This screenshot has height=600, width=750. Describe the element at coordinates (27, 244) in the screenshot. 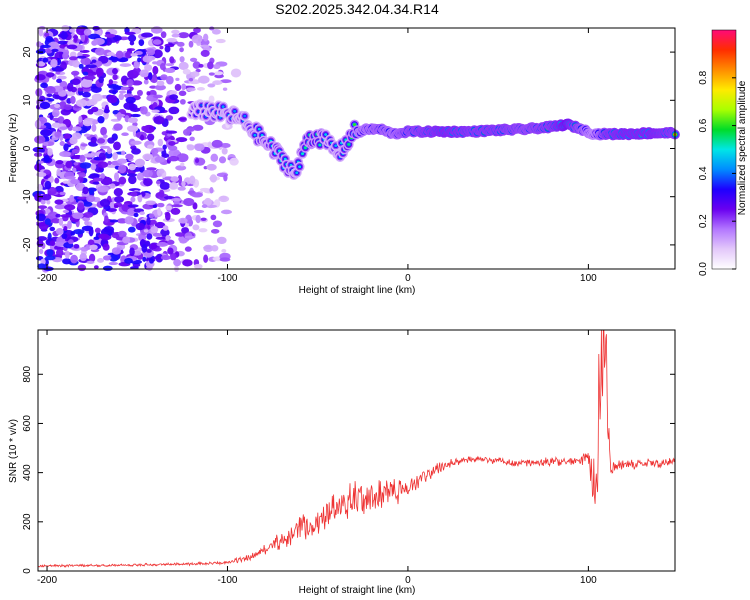

I see `spectrogram-y-tick-label: -20` at that location.